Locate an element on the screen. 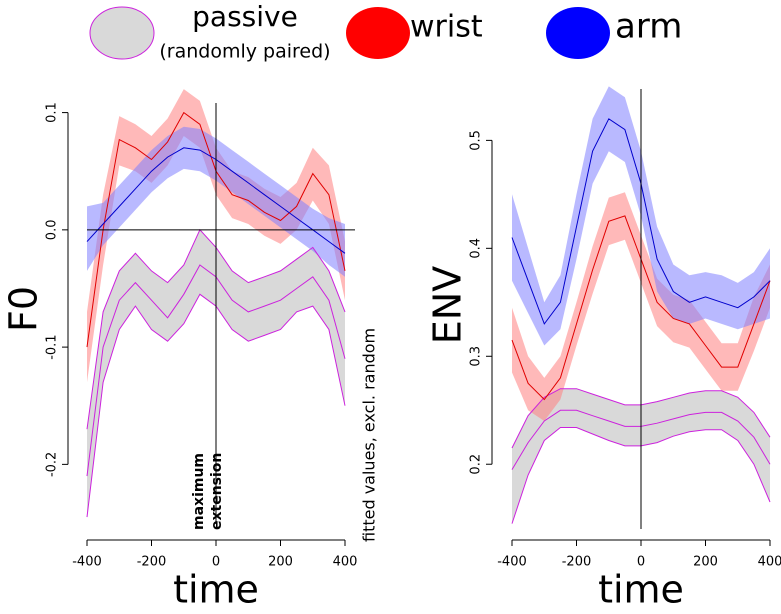  legend-label: arm is located at coordinates (648, 27).